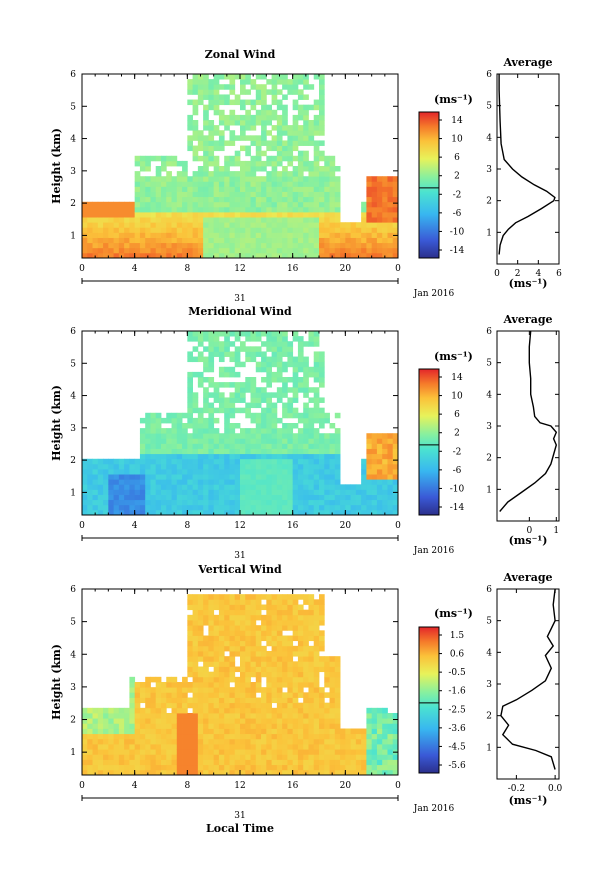  Describe the element at coordinates (497, 274) in the screenshot. I see `average-x-tick-label: 0` at that location.